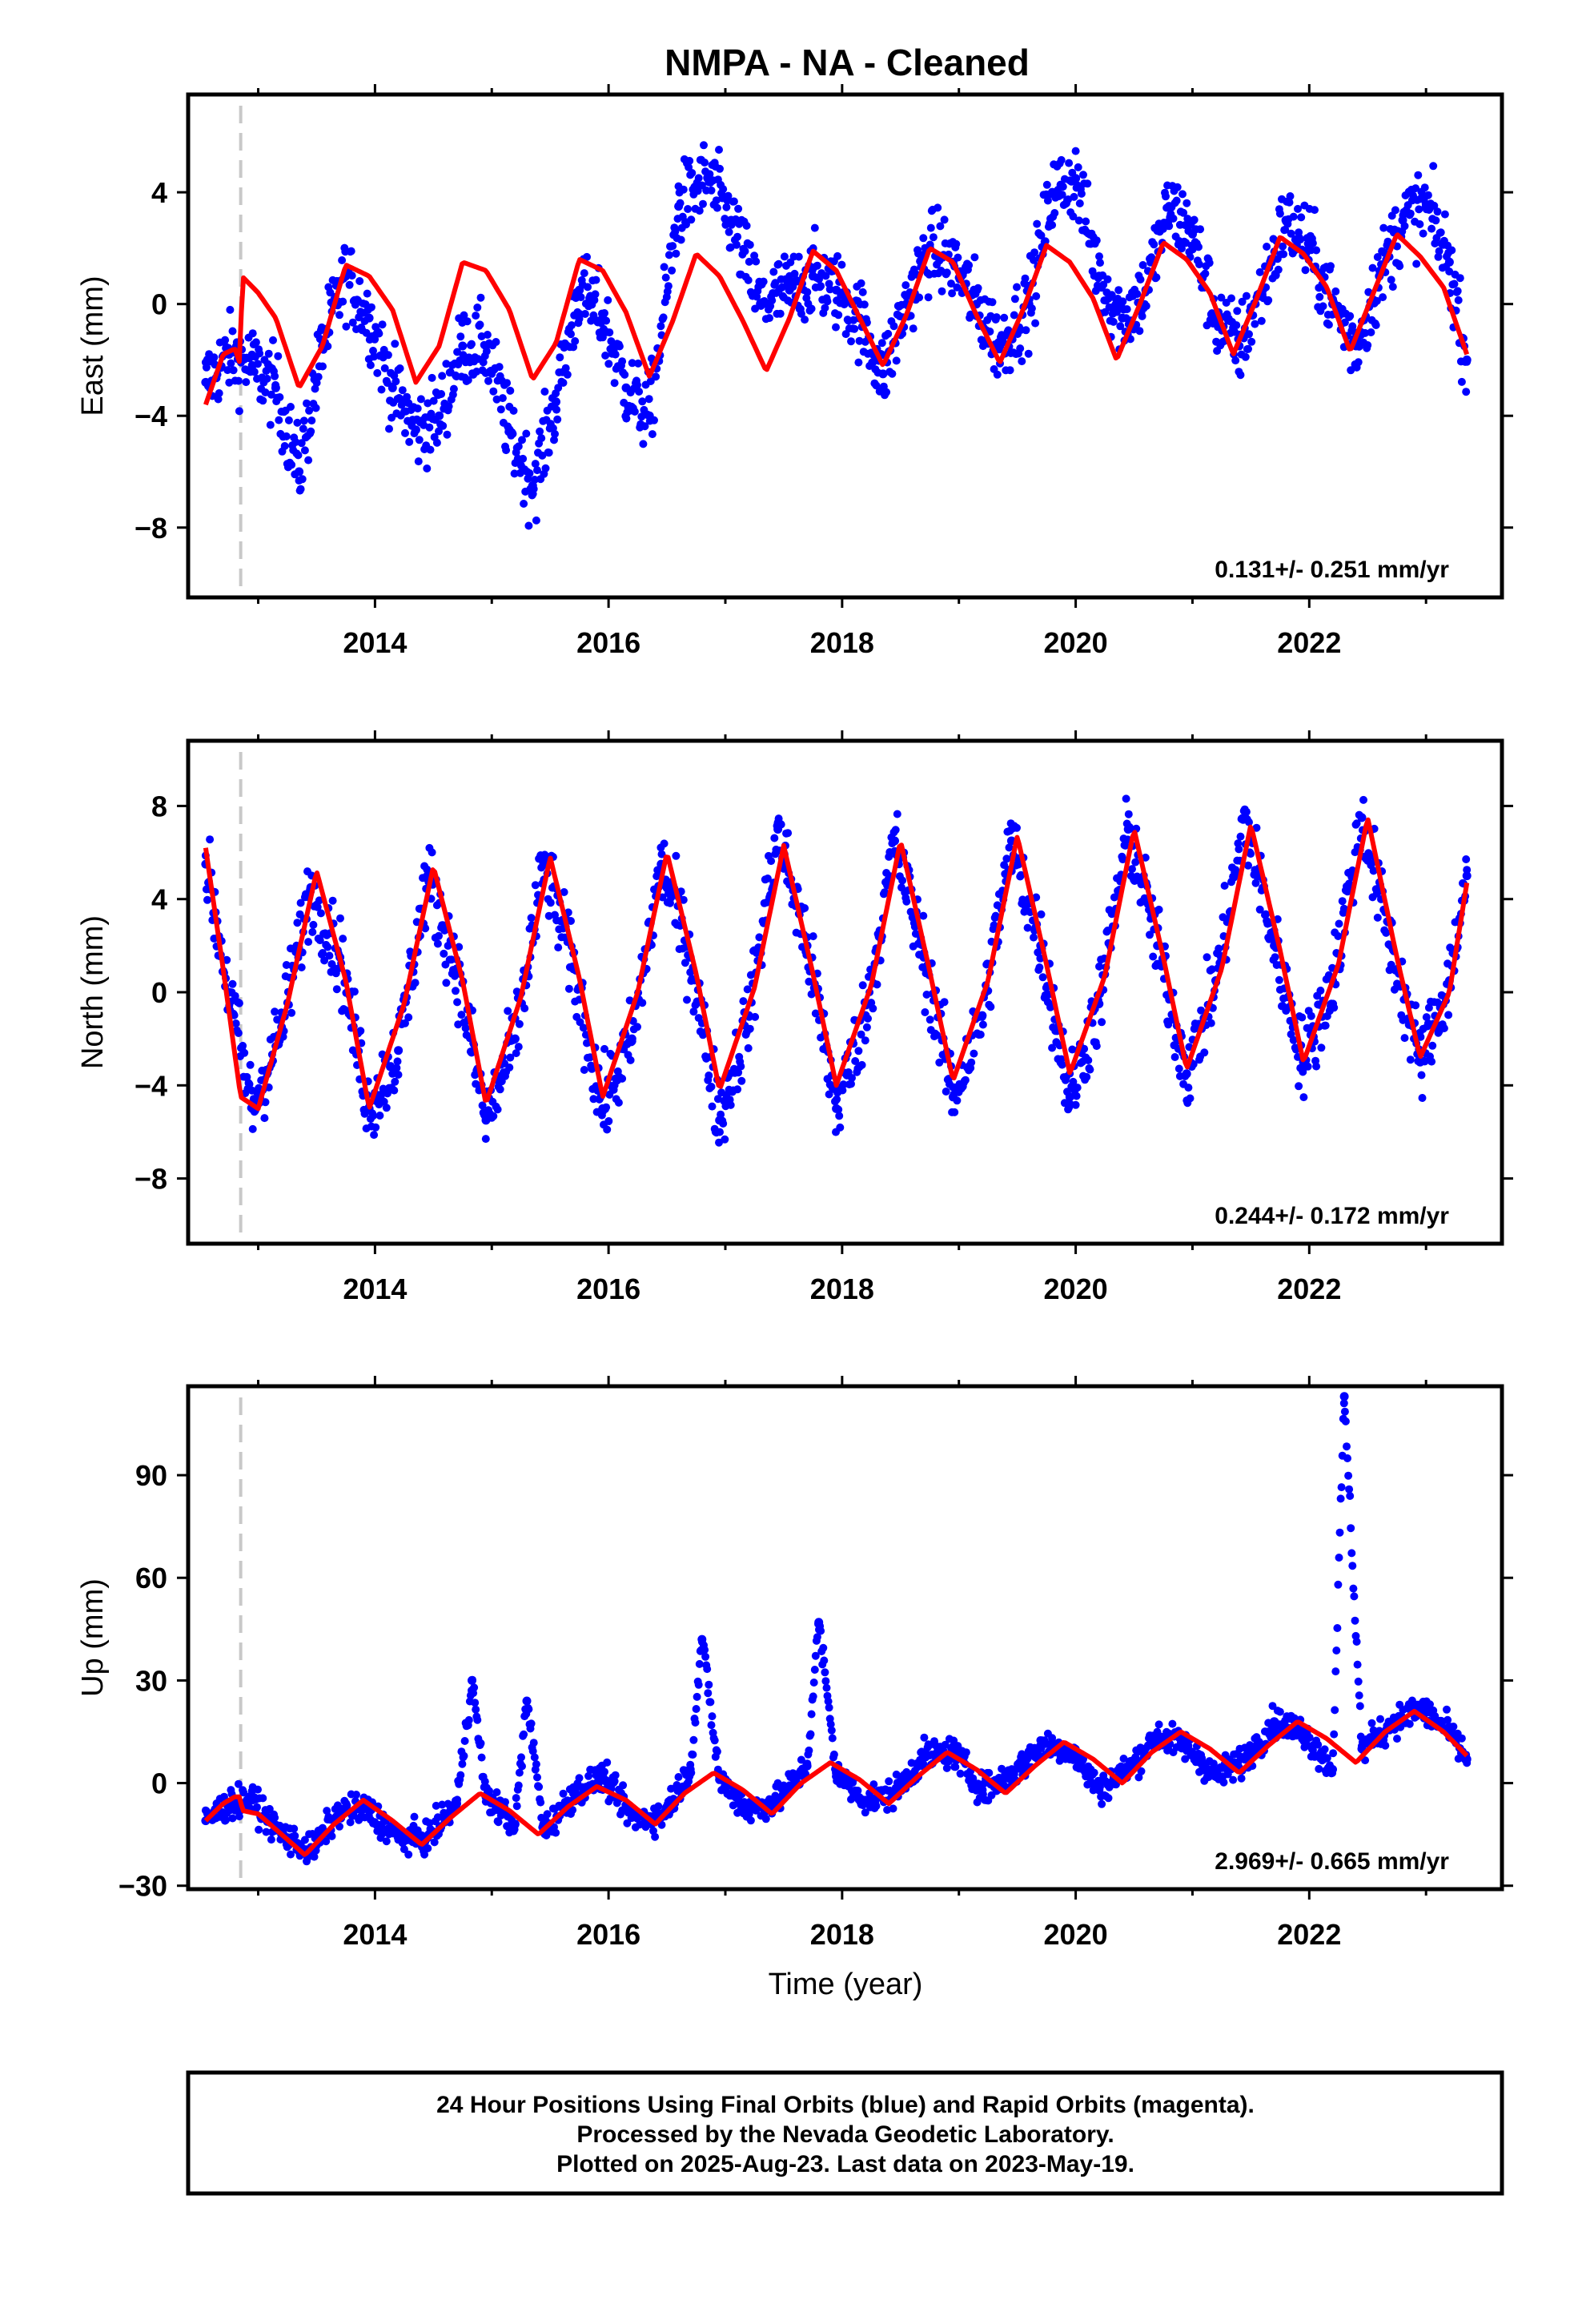 This screenshot has height=2324, width=1582. Describe the element at coordinates (1332, 1216) in the screenshot. I see `rate-annotation: 0.244+/- 0.172 mm/yr` at that location.